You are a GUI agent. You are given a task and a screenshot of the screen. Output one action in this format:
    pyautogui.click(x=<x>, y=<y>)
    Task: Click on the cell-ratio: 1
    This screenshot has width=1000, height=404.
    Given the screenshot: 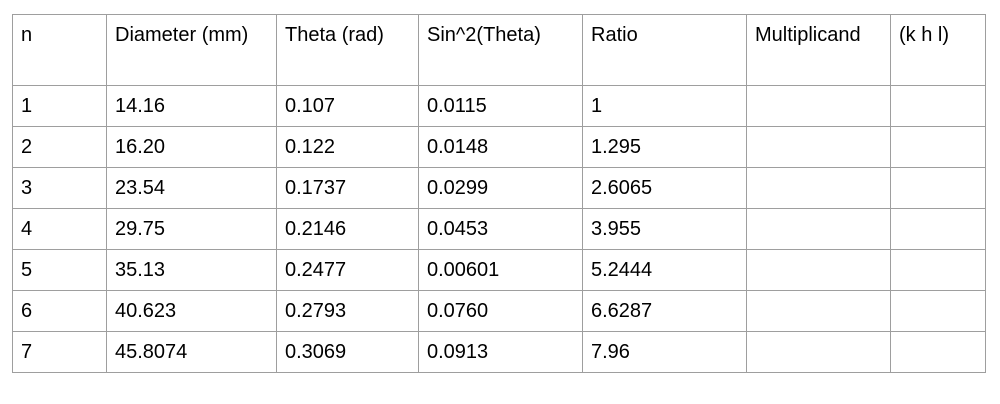 What is the action you would take?
    pyautogui.click(x=664, y=106)
    